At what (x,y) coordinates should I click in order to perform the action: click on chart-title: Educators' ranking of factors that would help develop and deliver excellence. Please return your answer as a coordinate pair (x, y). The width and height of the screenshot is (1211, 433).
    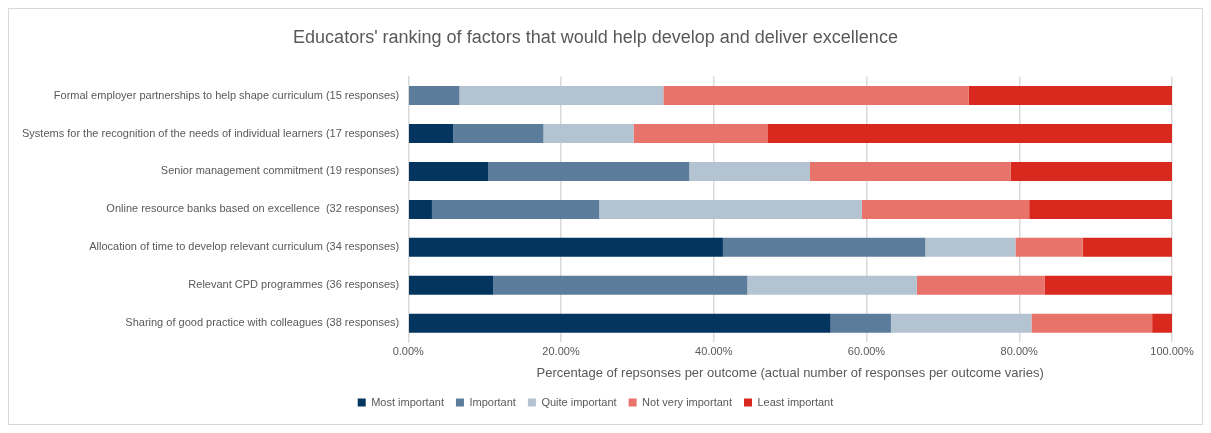
    Looking at the image, I should click on (595, 36).